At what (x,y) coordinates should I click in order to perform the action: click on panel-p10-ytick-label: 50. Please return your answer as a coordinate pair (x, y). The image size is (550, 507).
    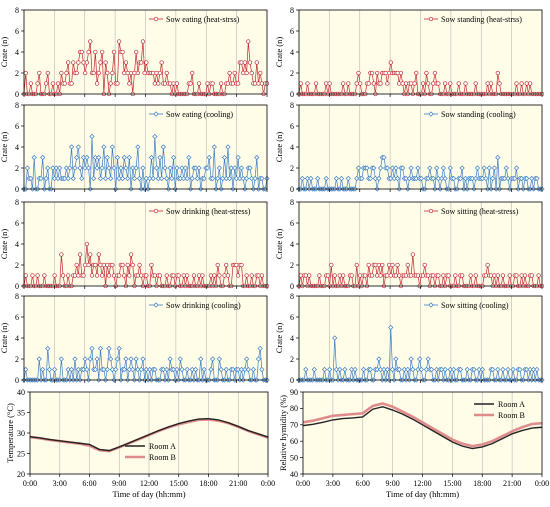
    Looking at the image, I should click on (294, 457).